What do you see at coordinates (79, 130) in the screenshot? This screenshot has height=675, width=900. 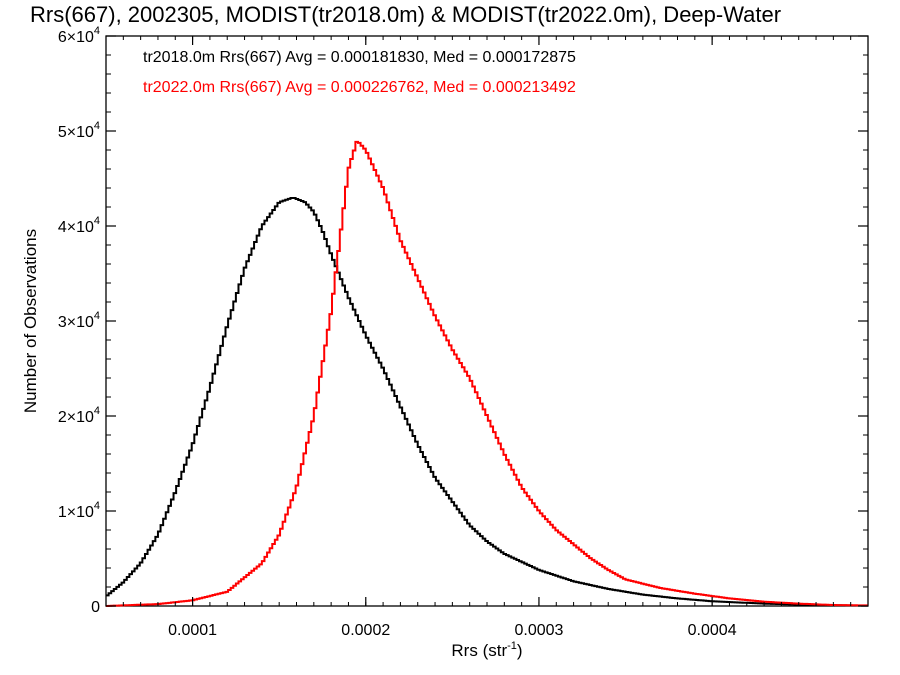 I see `y-tick-label: 5×10⁴` at bounding box center [79, 130].